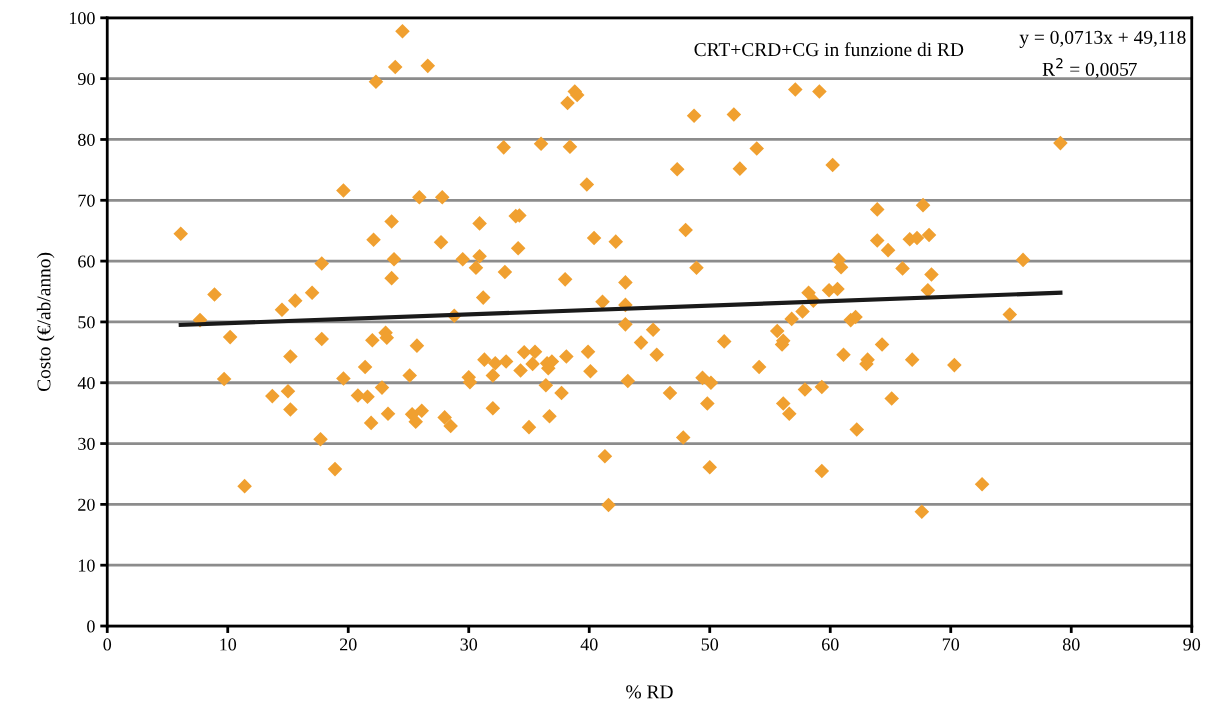 The width and height of the screenshot is (1205, 713). What do you see at coordinates (228, 644) in the screenshot?
I see `x-tick-label: 10` at bounding box center [228, 644].